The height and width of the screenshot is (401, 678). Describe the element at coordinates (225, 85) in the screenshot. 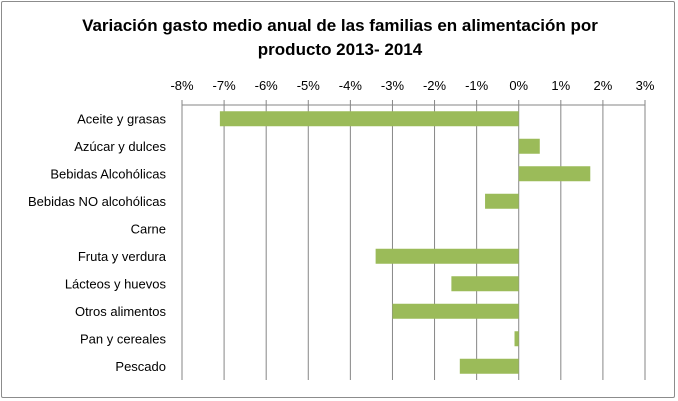

I see `x-tick-label: -7%` at that location.